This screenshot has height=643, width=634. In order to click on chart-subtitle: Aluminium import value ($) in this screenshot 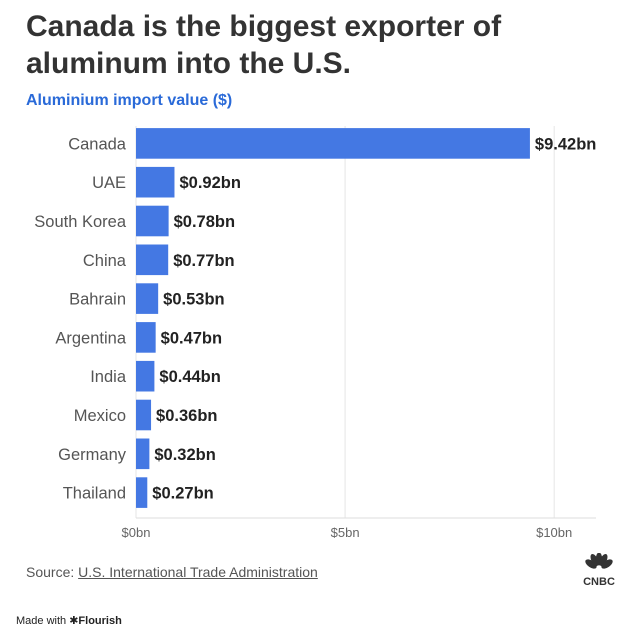, I will do `click(129, 100)`.